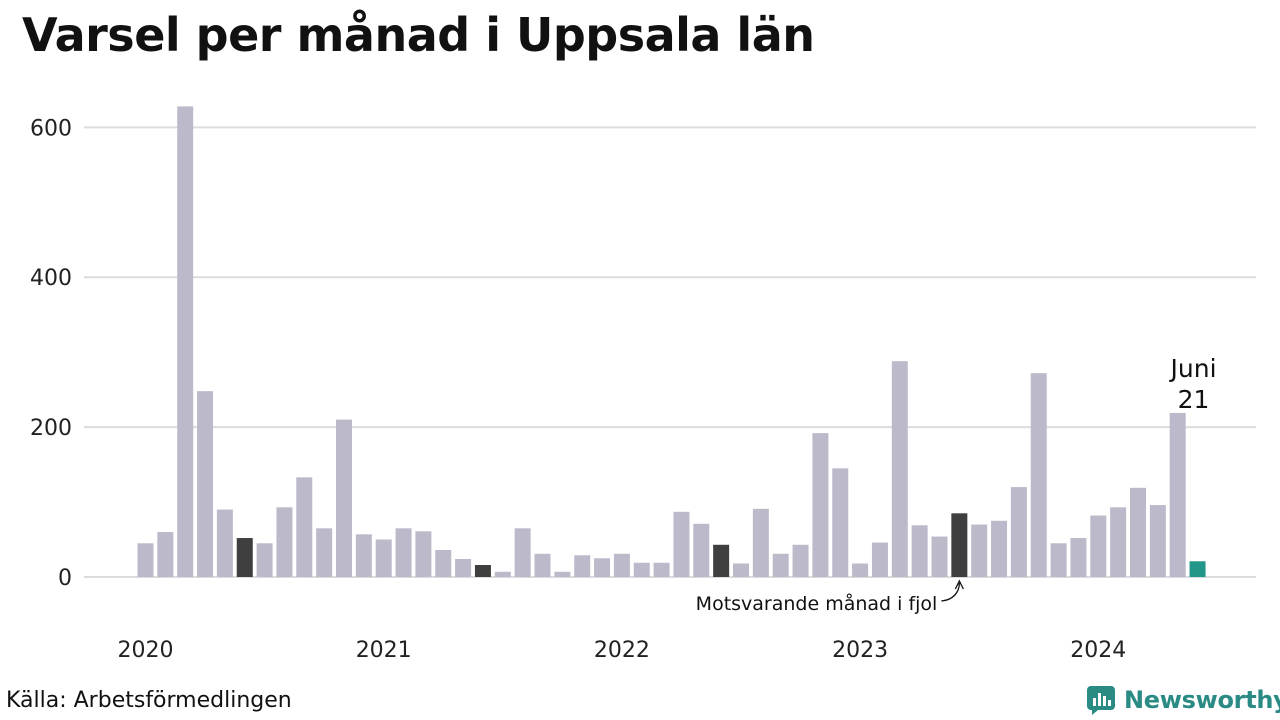  Describe the element at coordinates (418, 35) in the screenshot. I see `chart-title: Varsel per månad i Uppsala län` at that location.